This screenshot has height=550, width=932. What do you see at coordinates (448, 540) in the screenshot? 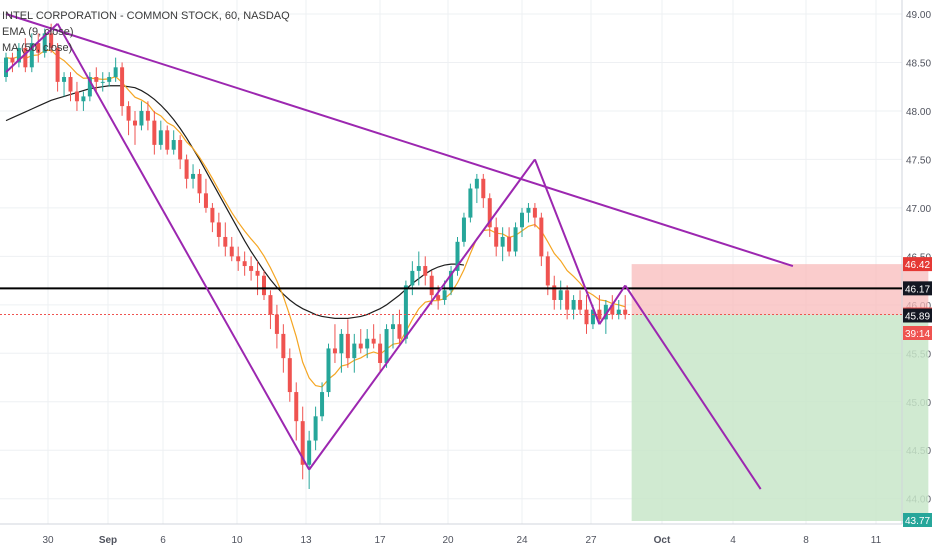
I see `x-tick-label: 20` at bounding box center [448, 540].